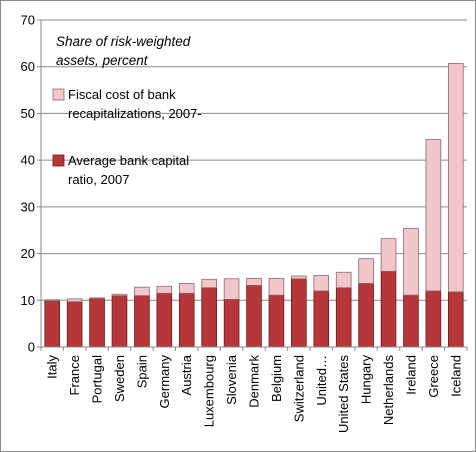 Image resolution: width=476 pixels, height=452 pixels. Describe the element at coordinates (28, 113) in the screenshot. I see `y-tick-label: 50` at that location.